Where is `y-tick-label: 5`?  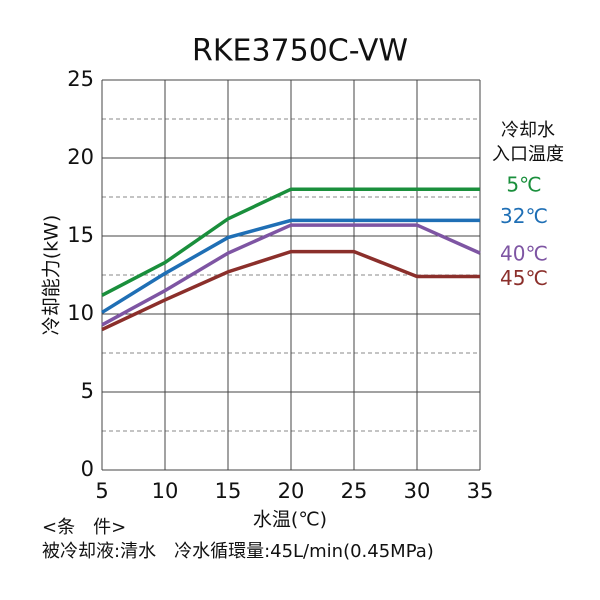
y-tick-label: 5 is located at coordinates (87, 391).